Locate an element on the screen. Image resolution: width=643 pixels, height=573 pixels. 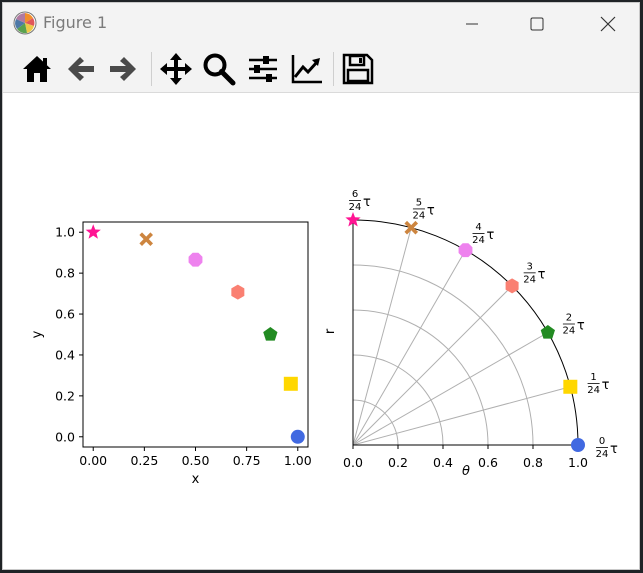
navigation-toolbar is located at coordinates (321, 68).